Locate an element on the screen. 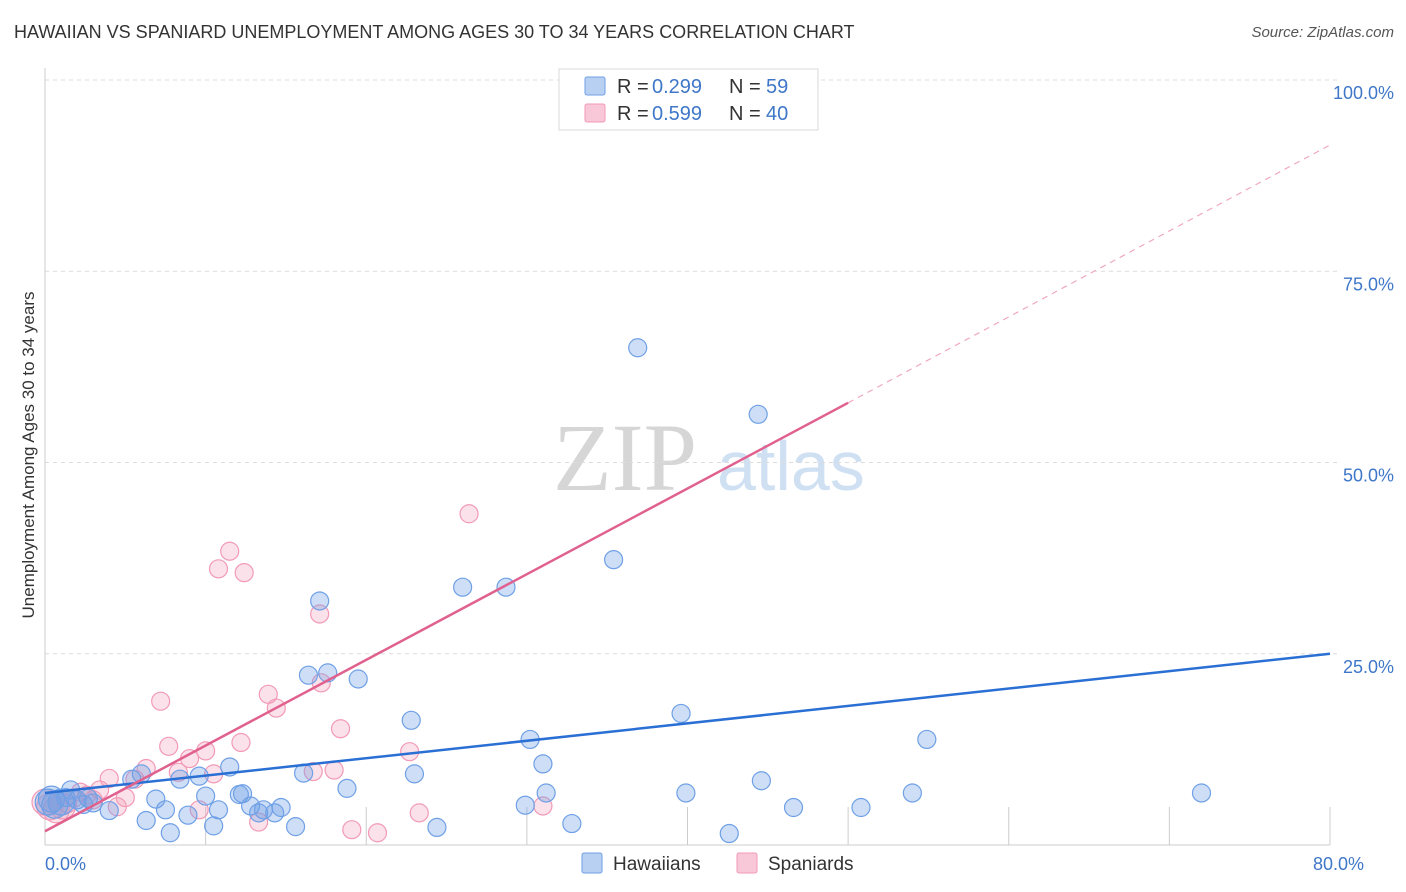 The image size is (1406, 892). watermark-atlas: atlas is located at coordinates (791, 466).